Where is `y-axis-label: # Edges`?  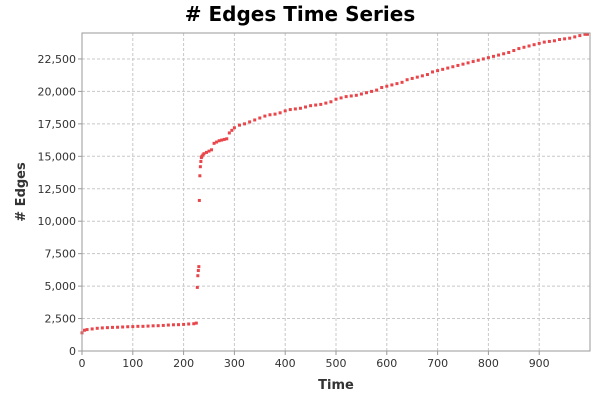
y-axis-label: # Edges is located at coordinates (21, 192).